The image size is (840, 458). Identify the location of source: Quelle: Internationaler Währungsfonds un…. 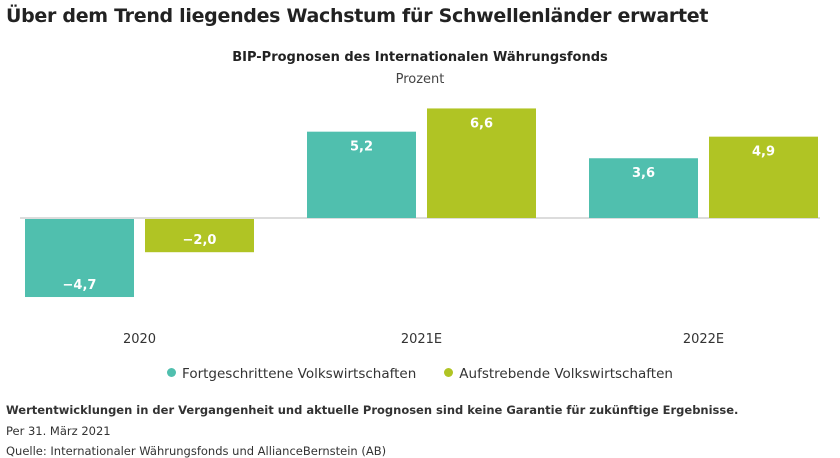
(196, 451).